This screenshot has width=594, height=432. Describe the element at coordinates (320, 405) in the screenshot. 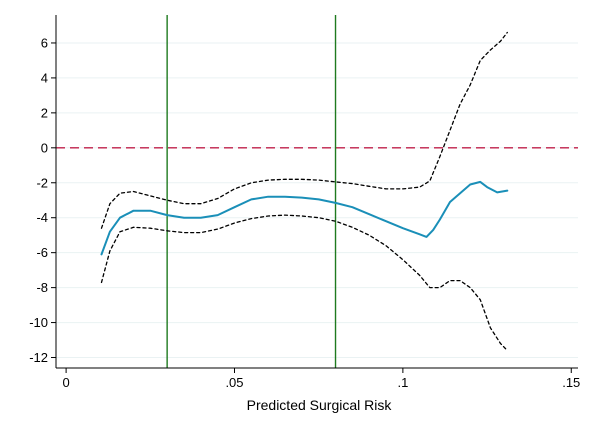

I see `x-axis-title: Predicted Surgical Risk` at that location.